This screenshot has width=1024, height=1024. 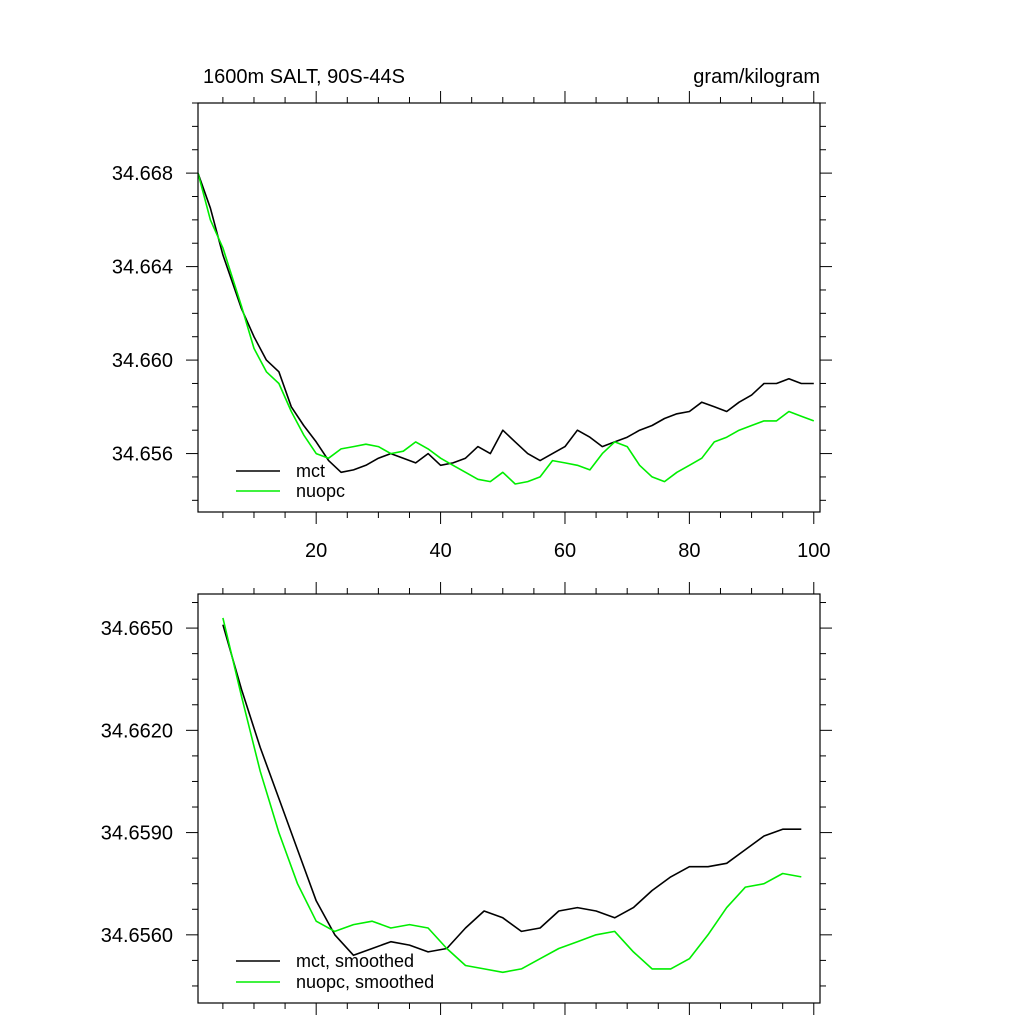 I want to click on bottom-y-tick-label: 34.6650, so click(x=137, y=629).